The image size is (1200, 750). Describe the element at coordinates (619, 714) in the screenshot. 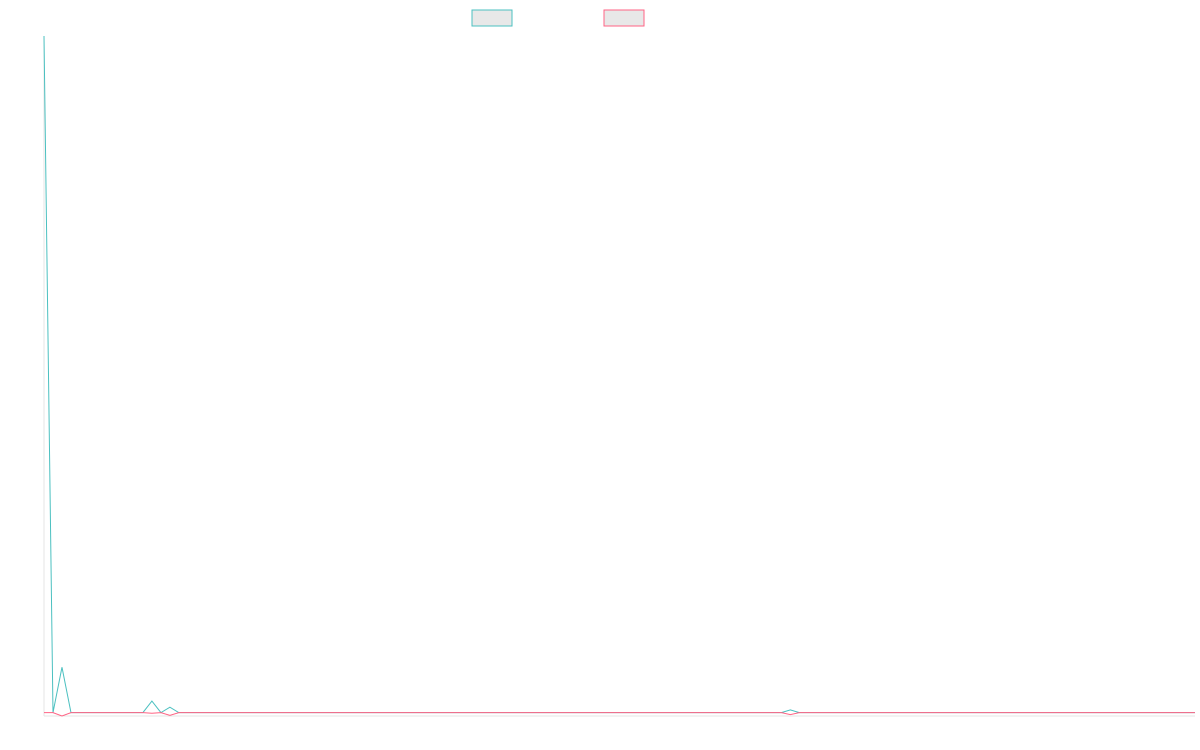

I see `series-line` at that location.